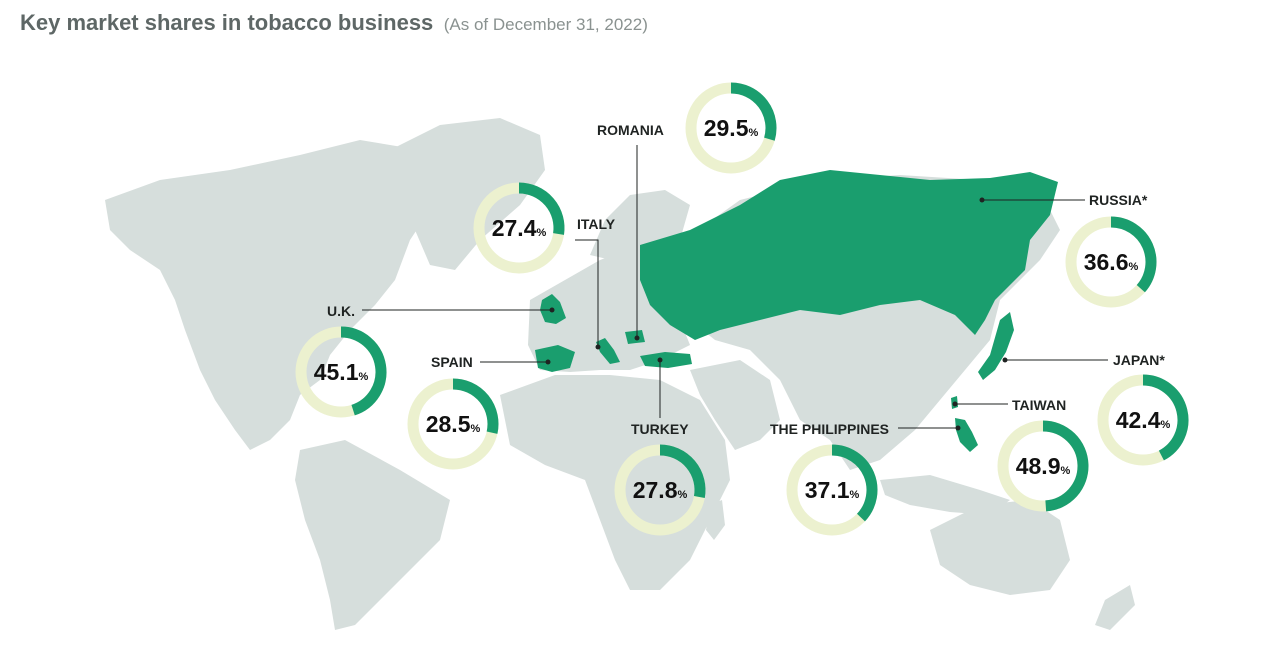  What do you see at coordinates (630, 130) in the screenshot?
I see `label-romania: ROMANIA` at bounding box center [630, 130].